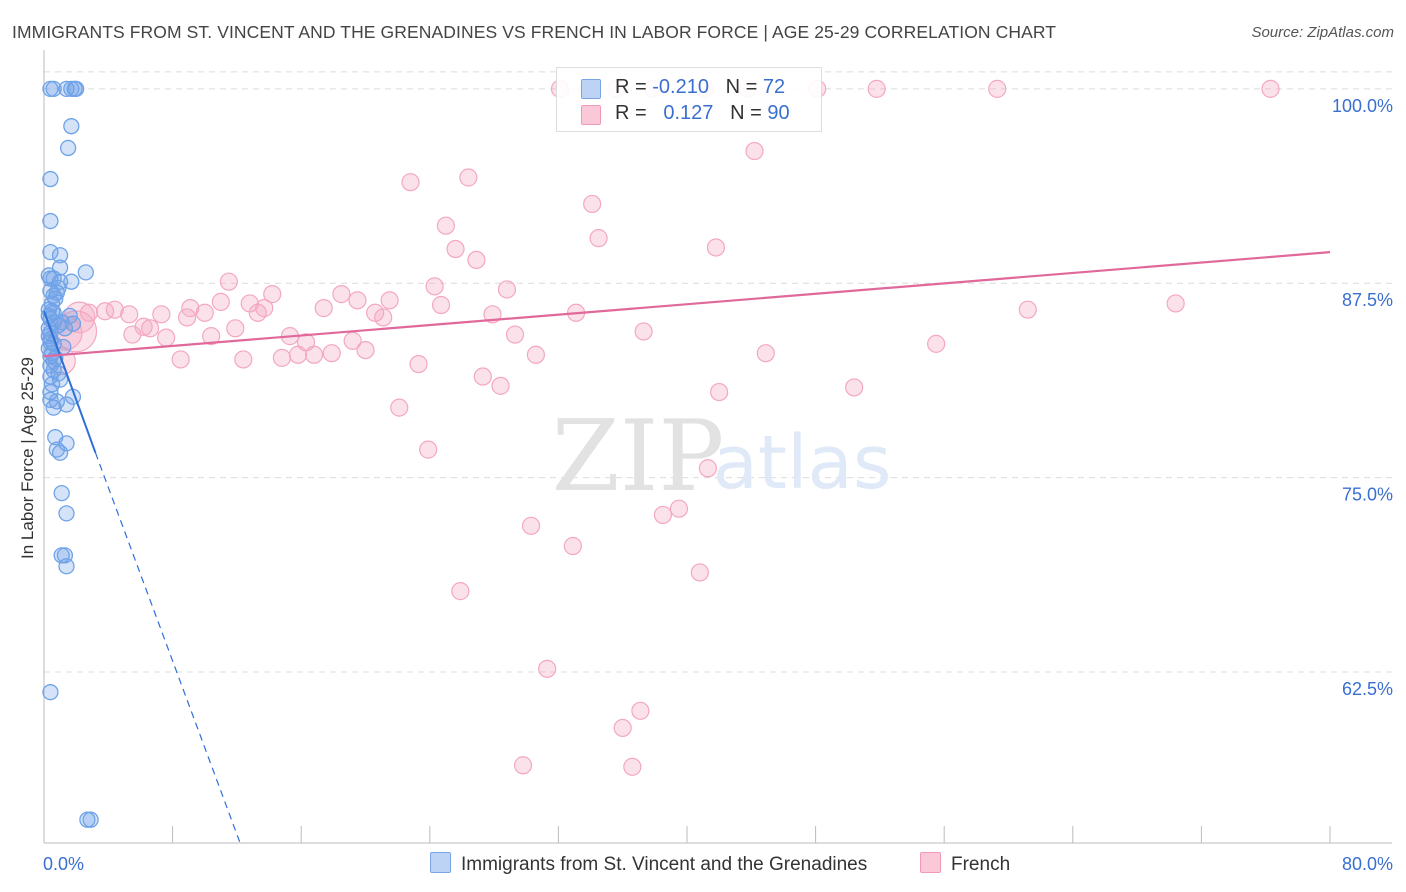 The width and height of the screenshot is (1406, 892). Describe the element at coordinates (680, 87) in the screenshot. I see `legend-r-value: -0.210` at that location.